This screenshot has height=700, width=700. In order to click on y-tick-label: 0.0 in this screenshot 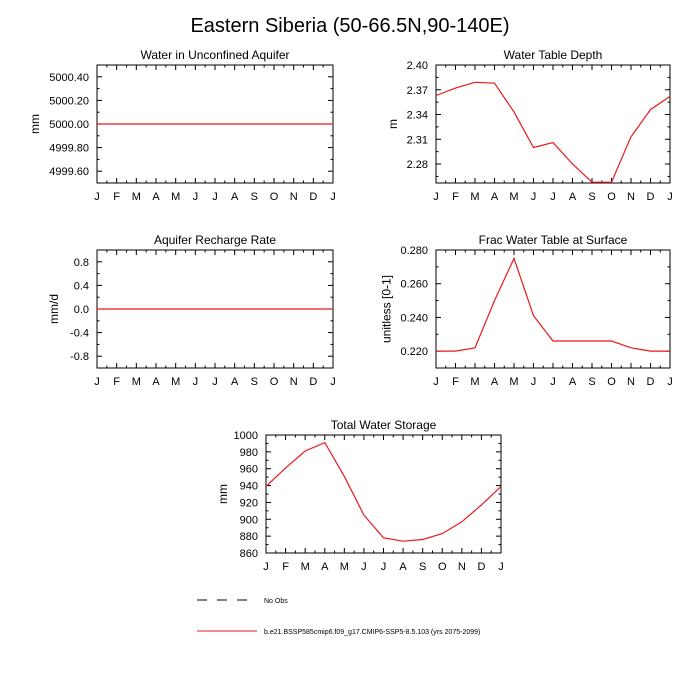, I will do `click(81, 310)`.